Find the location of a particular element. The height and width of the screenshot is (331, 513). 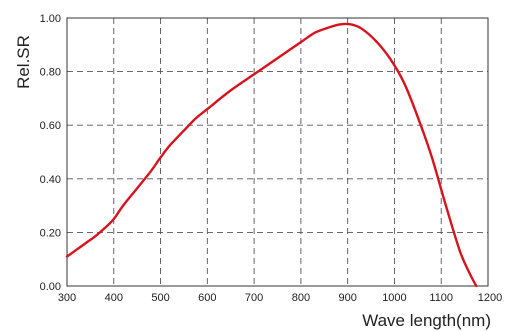

y-tick-label: 1.00 is located at coordinates (50, 19).